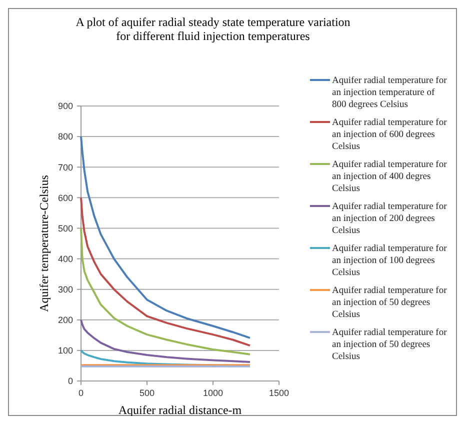  I want to click on x-tick-label: 0, so click(81, 393).